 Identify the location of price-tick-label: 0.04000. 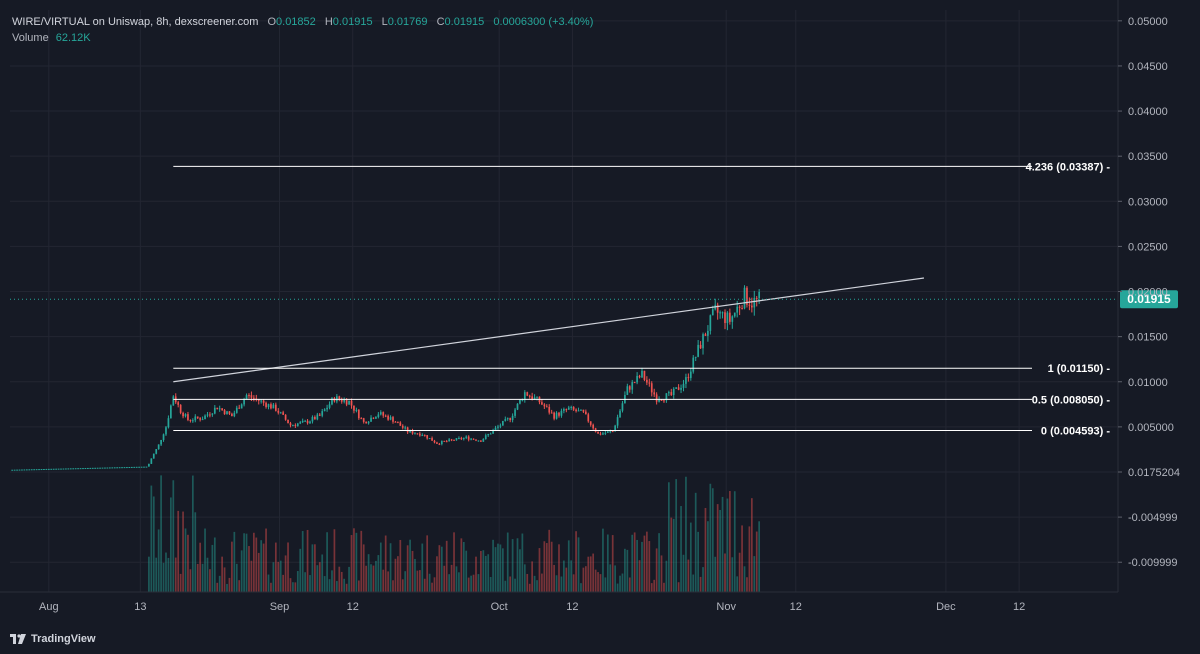
(1148, 112).